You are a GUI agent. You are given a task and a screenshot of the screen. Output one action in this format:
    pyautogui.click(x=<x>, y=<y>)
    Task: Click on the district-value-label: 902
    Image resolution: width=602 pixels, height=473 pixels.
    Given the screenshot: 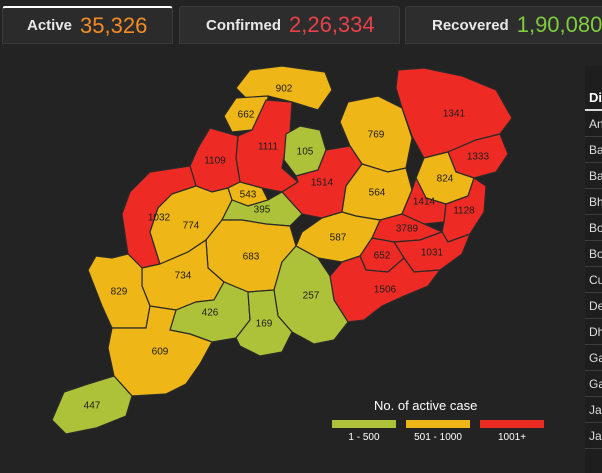 What is the action you would take?
    pyautogui.click(x=284, y=89)
    